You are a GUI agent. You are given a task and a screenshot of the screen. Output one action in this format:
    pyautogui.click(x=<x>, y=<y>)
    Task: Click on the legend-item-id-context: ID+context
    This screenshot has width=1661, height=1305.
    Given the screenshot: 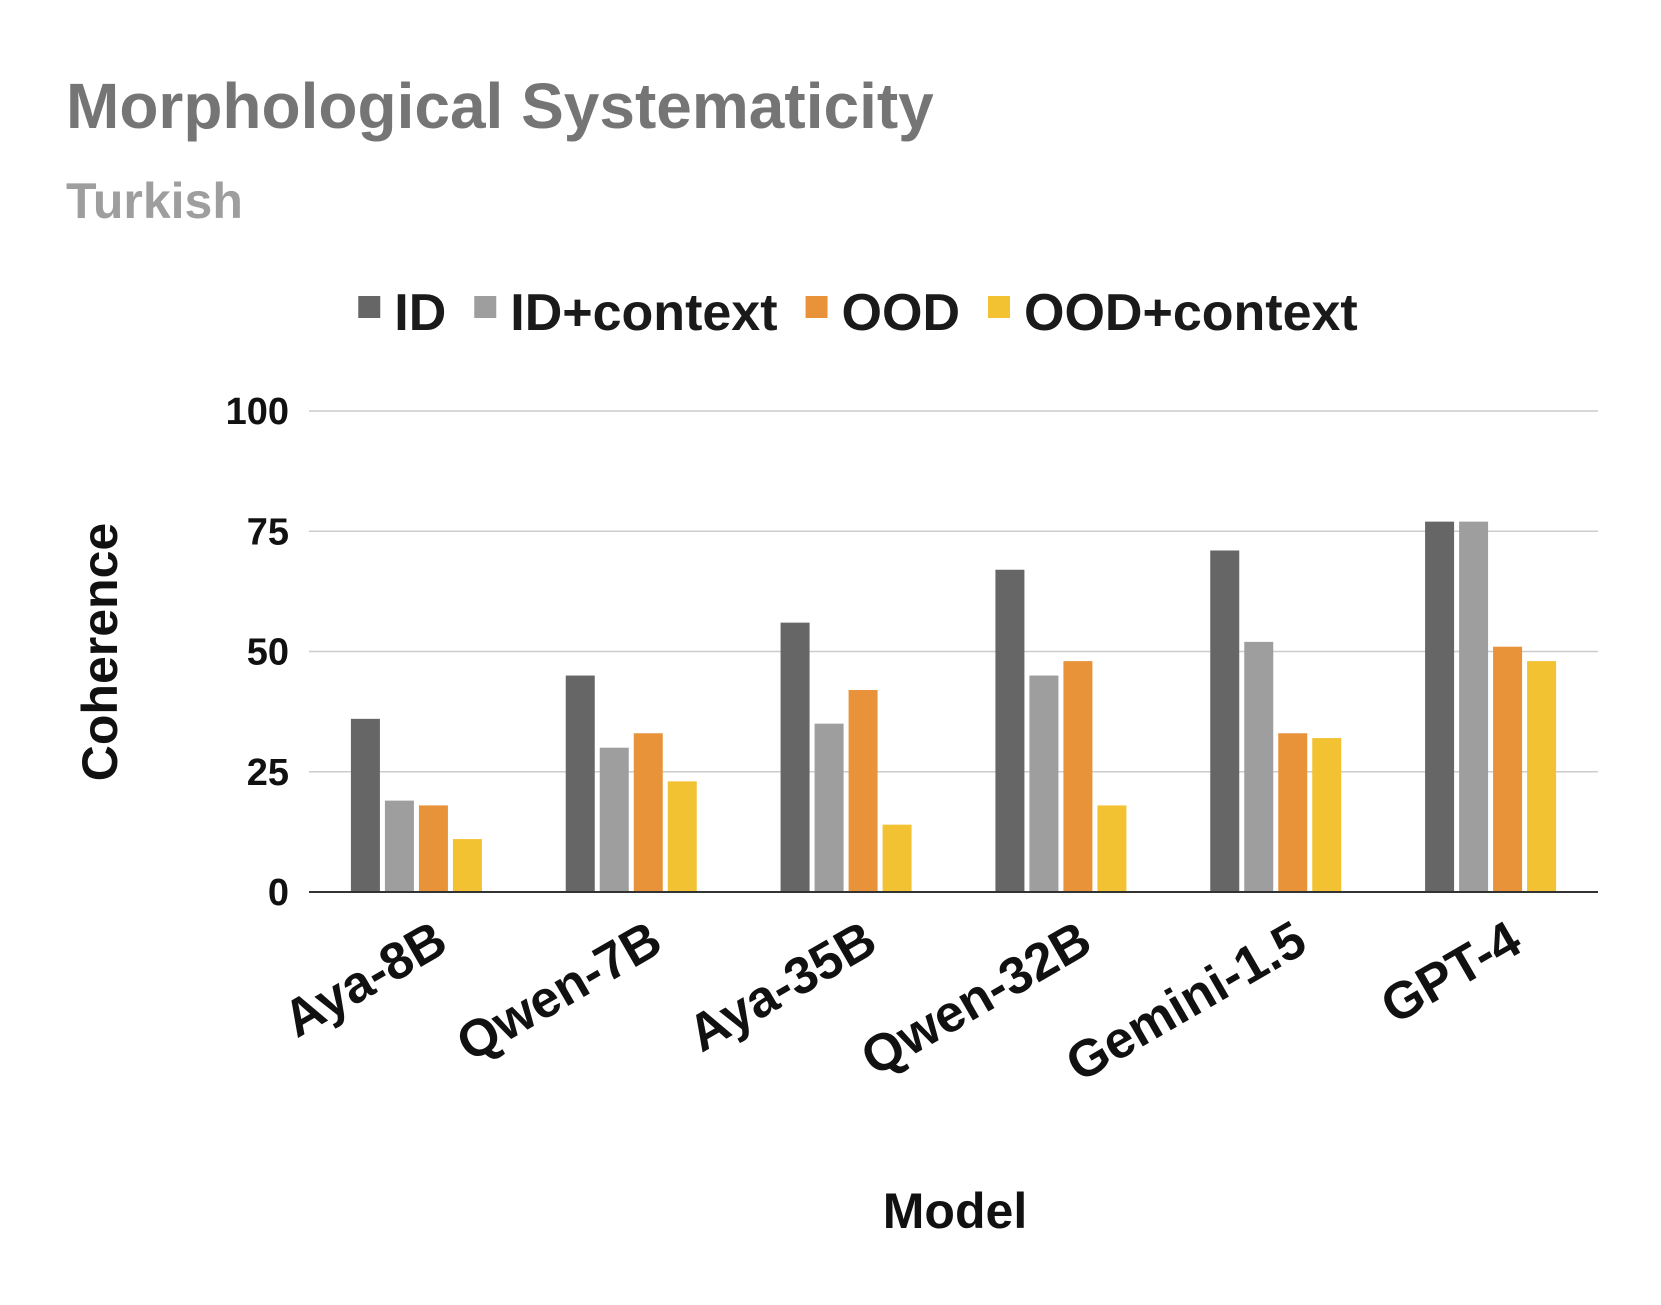 What is the action you would take?
    pyautogui.click(x=626, y=313)
    